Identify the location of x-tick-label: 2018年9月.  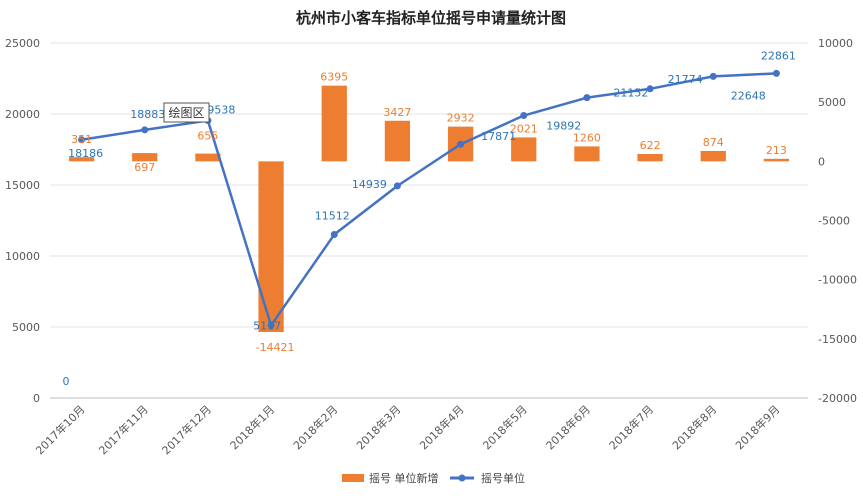
(757, 427).